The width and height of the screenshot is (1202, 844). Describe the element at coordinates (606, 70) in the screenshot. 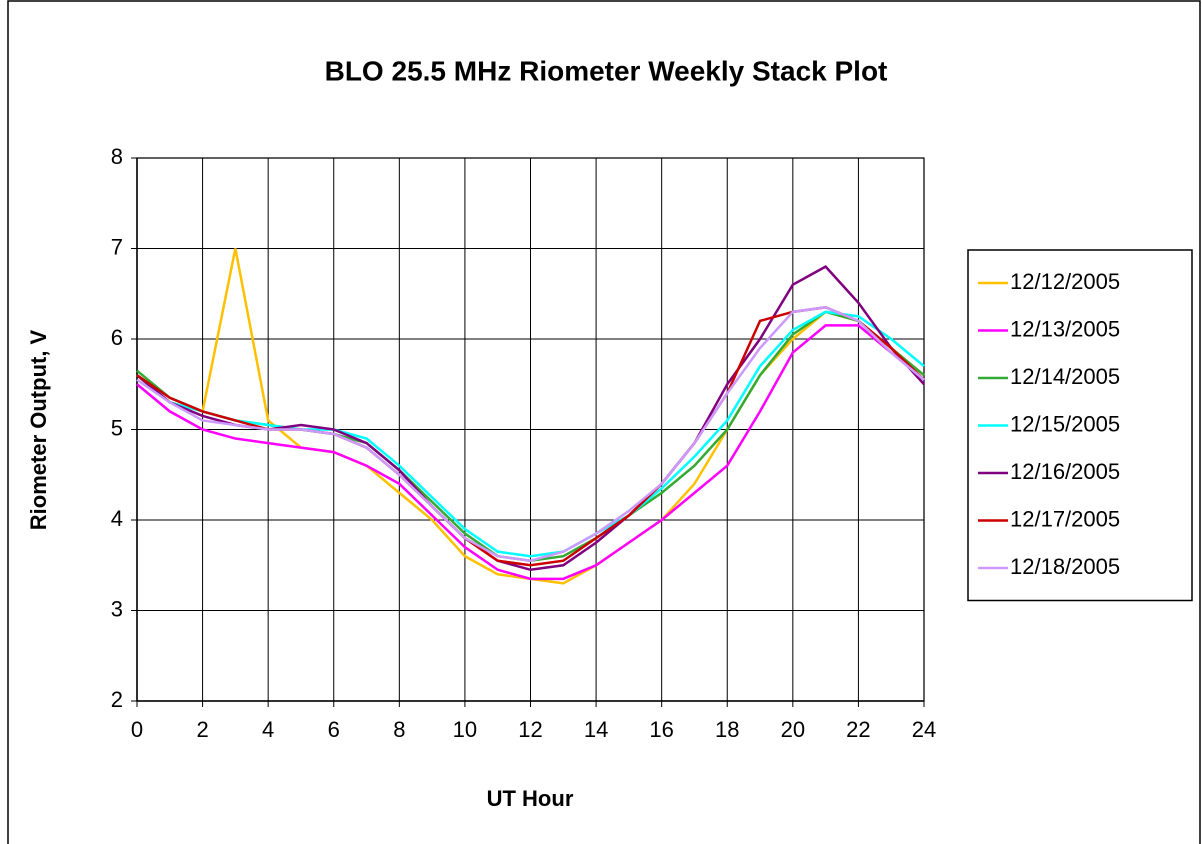

I see `chart-title: BLO 25.5 MHz Riometer Weekly Stack Plot` at that location.